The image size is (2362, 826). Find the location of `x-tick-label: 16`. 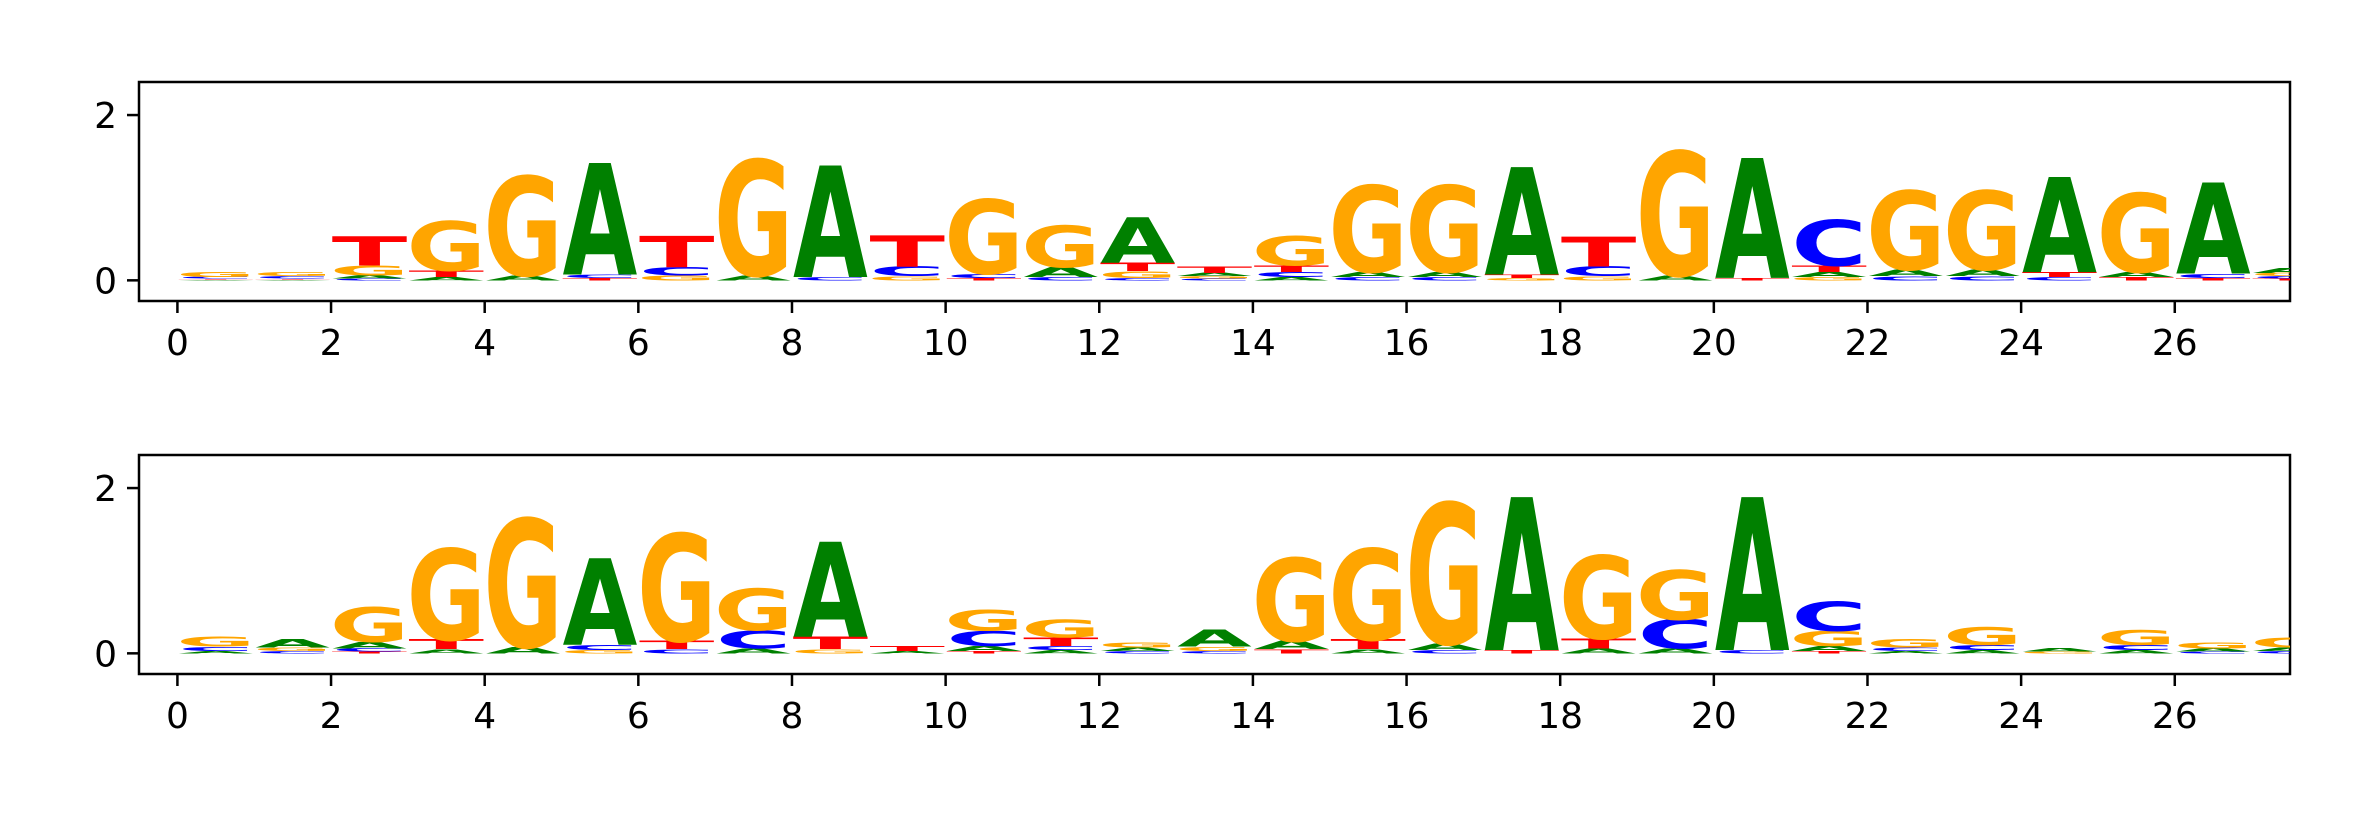

x-tick-label: 16 is located at coordinates (1407, 716).